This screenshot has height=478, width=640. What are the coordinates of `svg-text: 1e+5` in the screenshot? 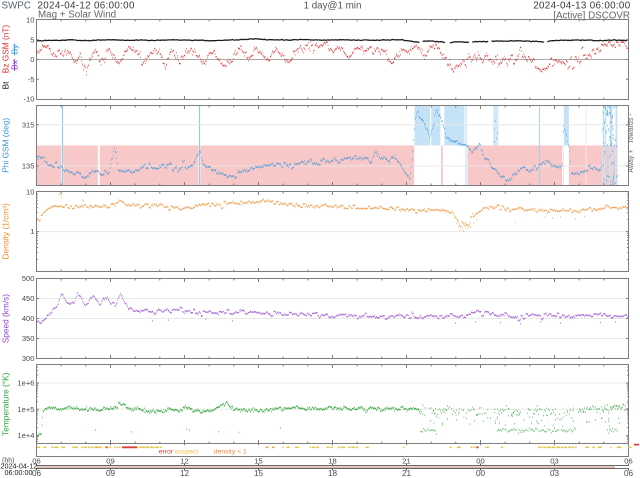 It's located at (25, 409).